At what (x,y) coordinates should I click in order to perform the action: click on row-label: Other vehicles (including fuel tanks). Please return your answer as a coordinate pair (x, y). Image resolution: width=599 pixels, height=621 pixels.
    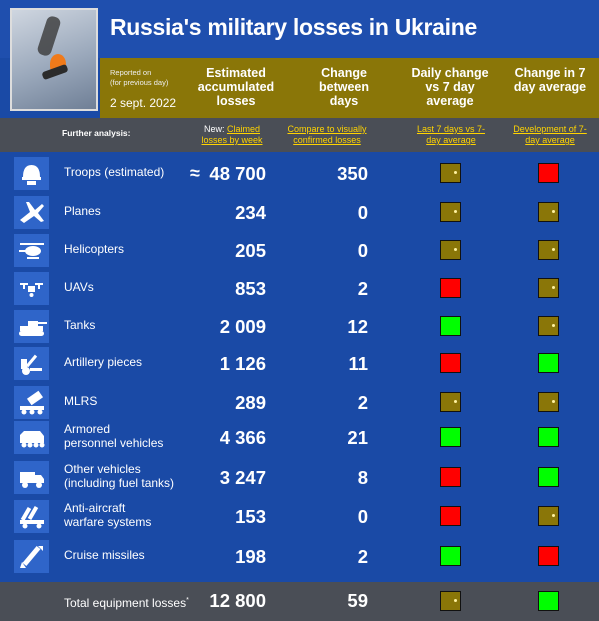
    Looking at the image, I should click on (119, 476).